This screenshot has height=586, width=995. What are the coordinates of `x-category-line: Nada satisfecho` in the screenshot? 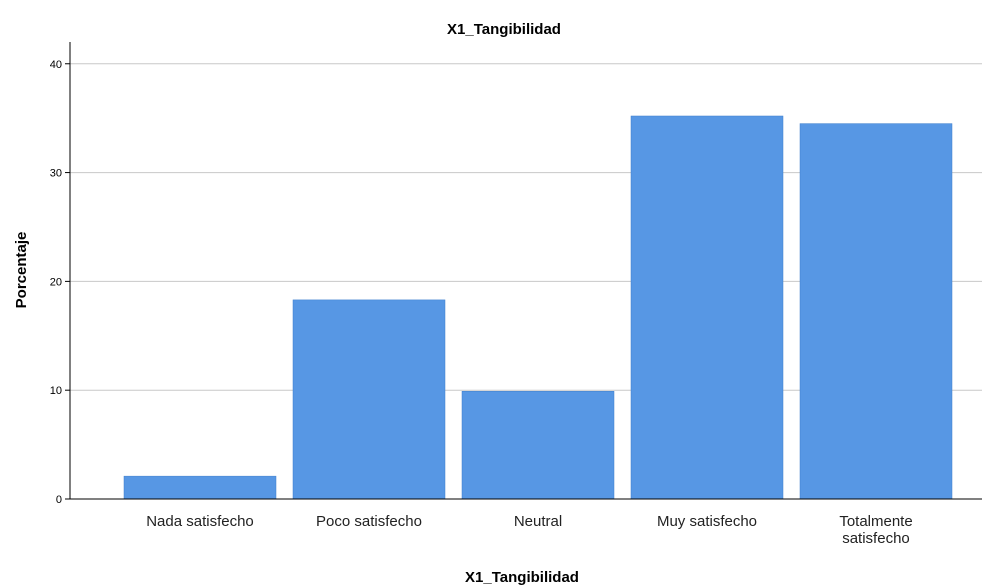 It's located at (200, 521).